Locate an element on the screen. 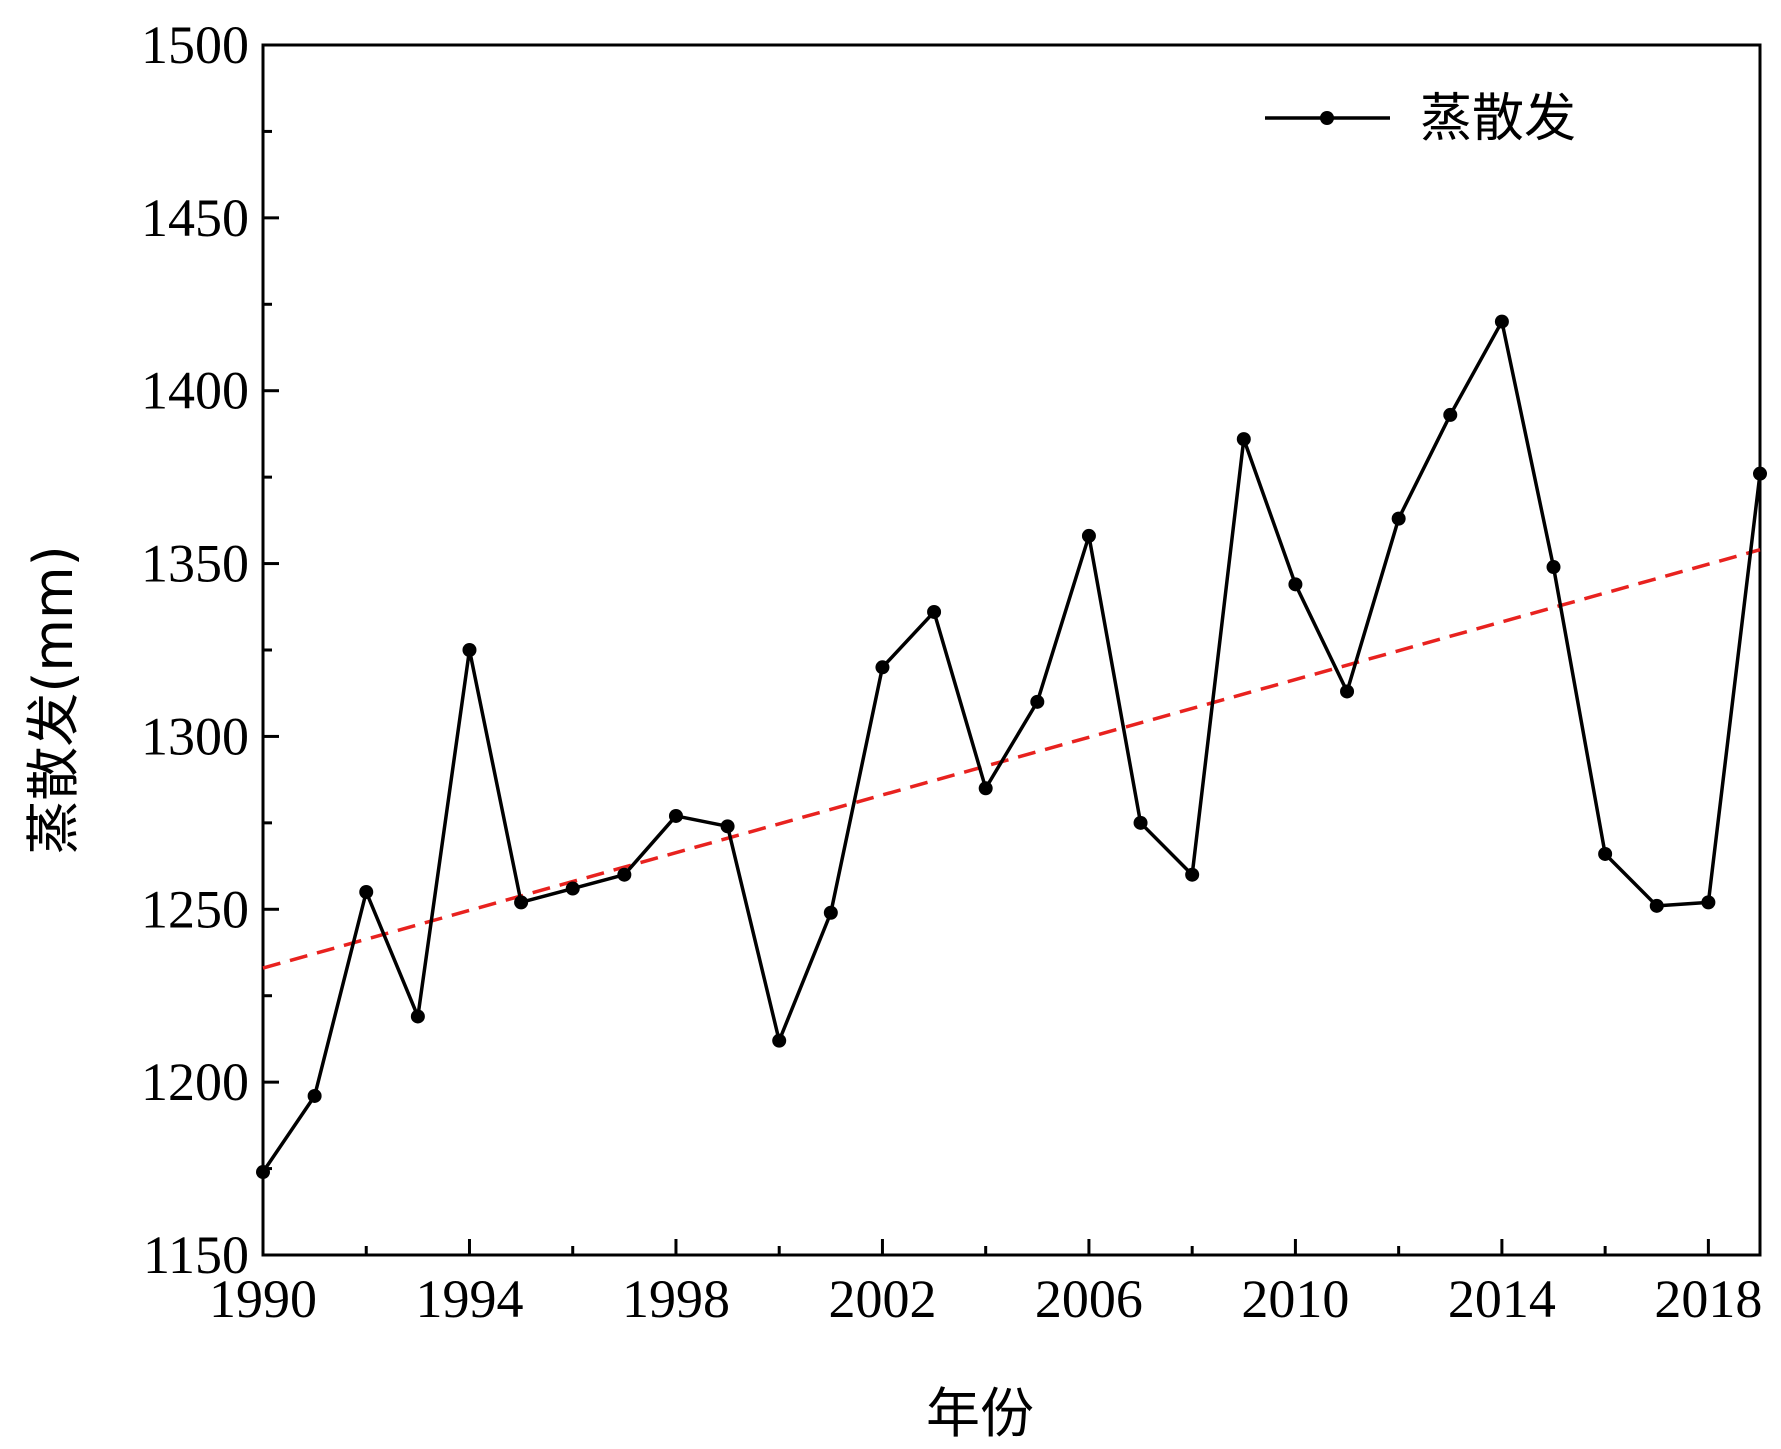 The width and height of the screenshot is (1781, 1449). y-tick-label: 1300 is located at coordinates (195, 736).